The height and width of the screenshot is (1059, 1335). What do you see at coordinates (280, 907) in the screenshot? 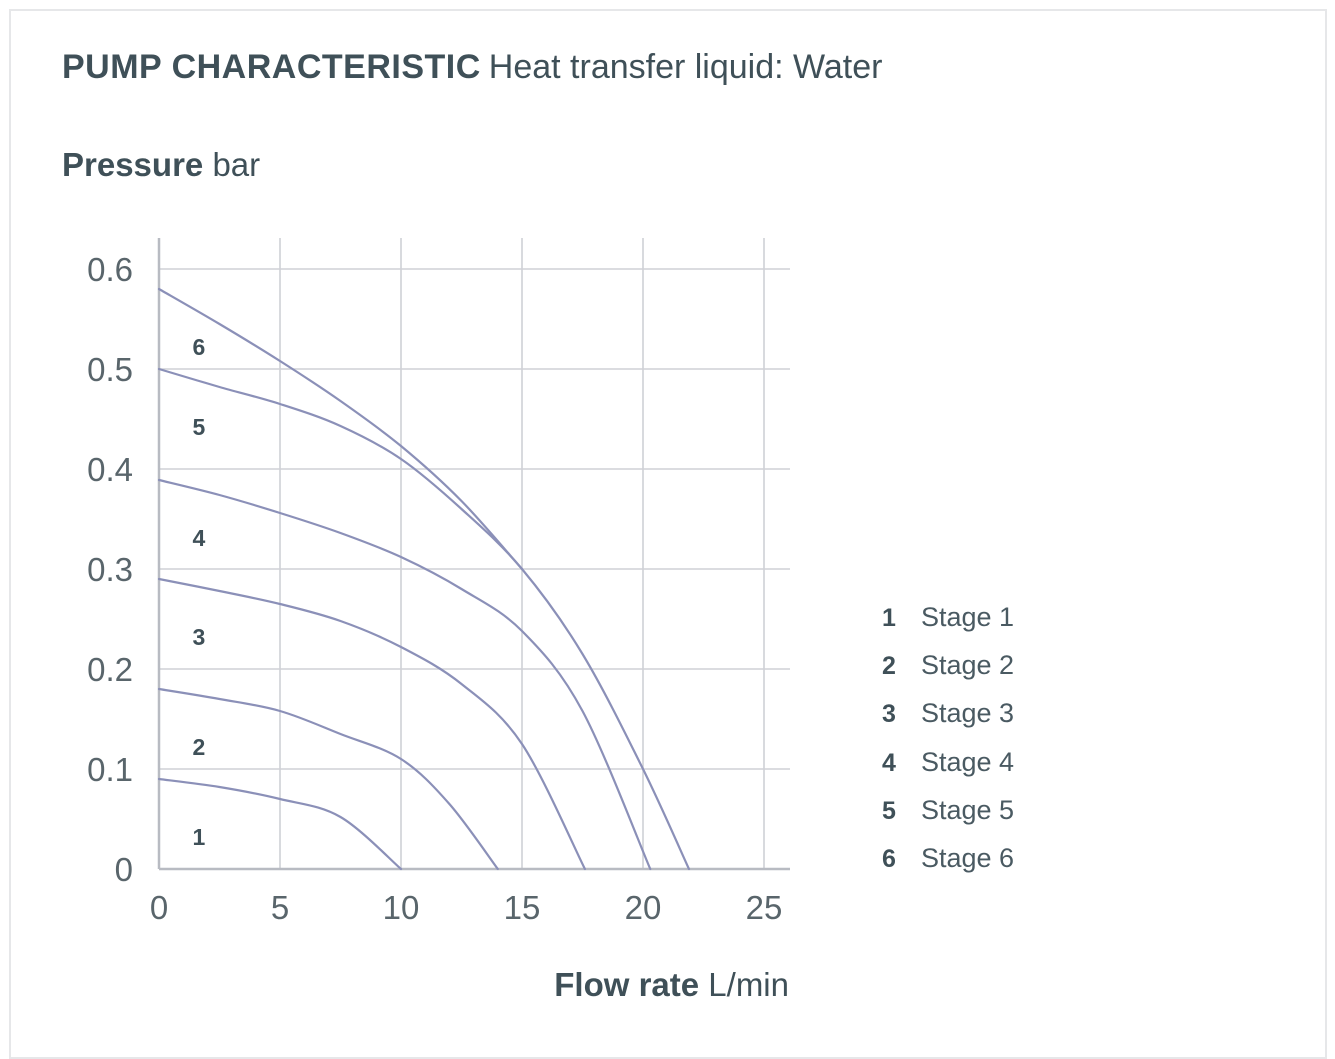
I see `x-tick-label: 5` at bounding box center [280, 907].